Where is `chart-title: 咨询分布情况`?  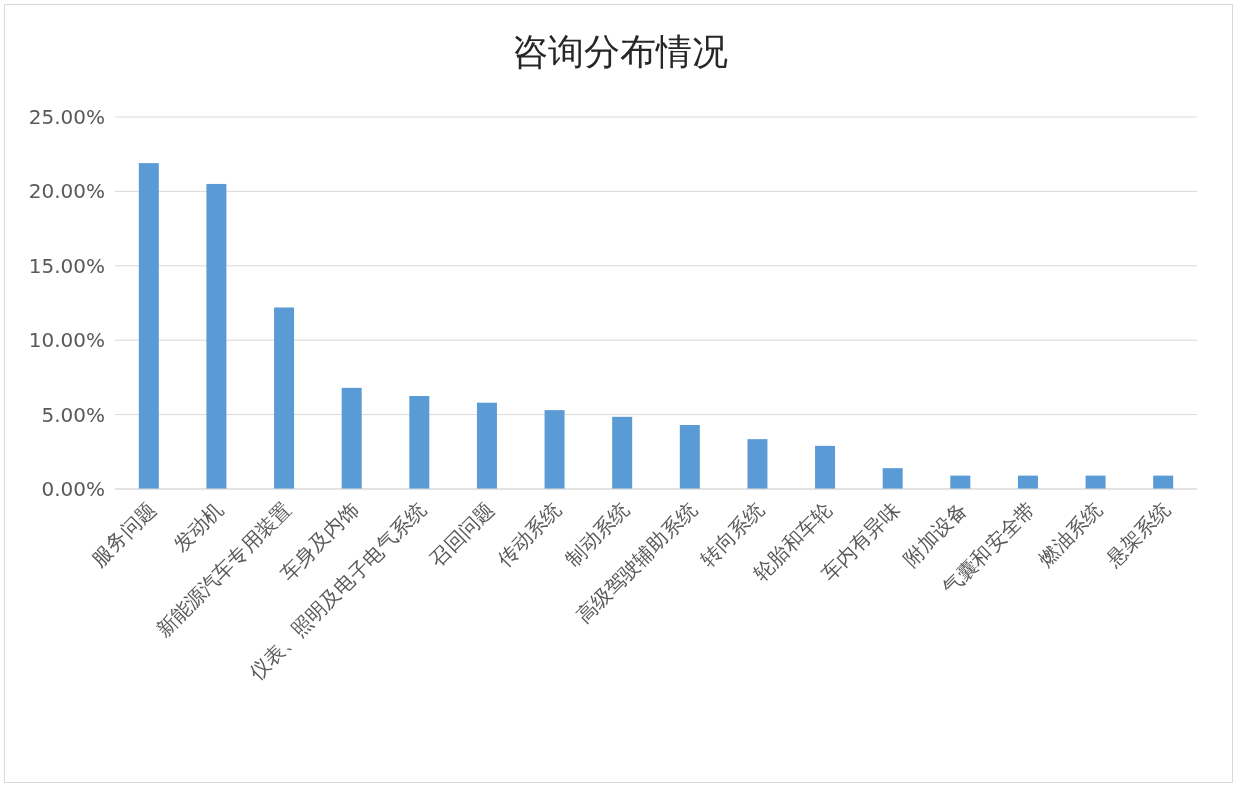
chart-title: 咨询分布情况 is located at coordinates (619, 51).